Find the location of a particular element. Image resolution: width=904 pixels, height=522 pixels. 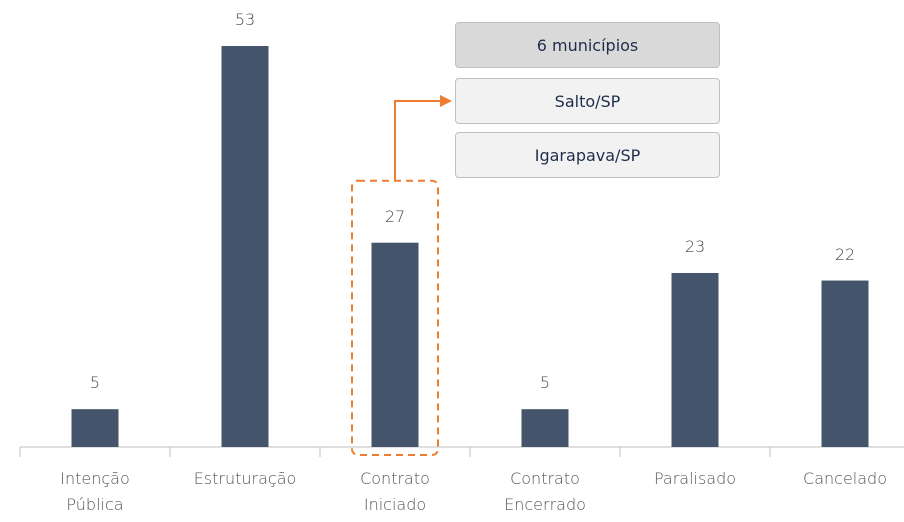

x-tick-label: Contrato Encerrado is located at coordinates (545, 491).